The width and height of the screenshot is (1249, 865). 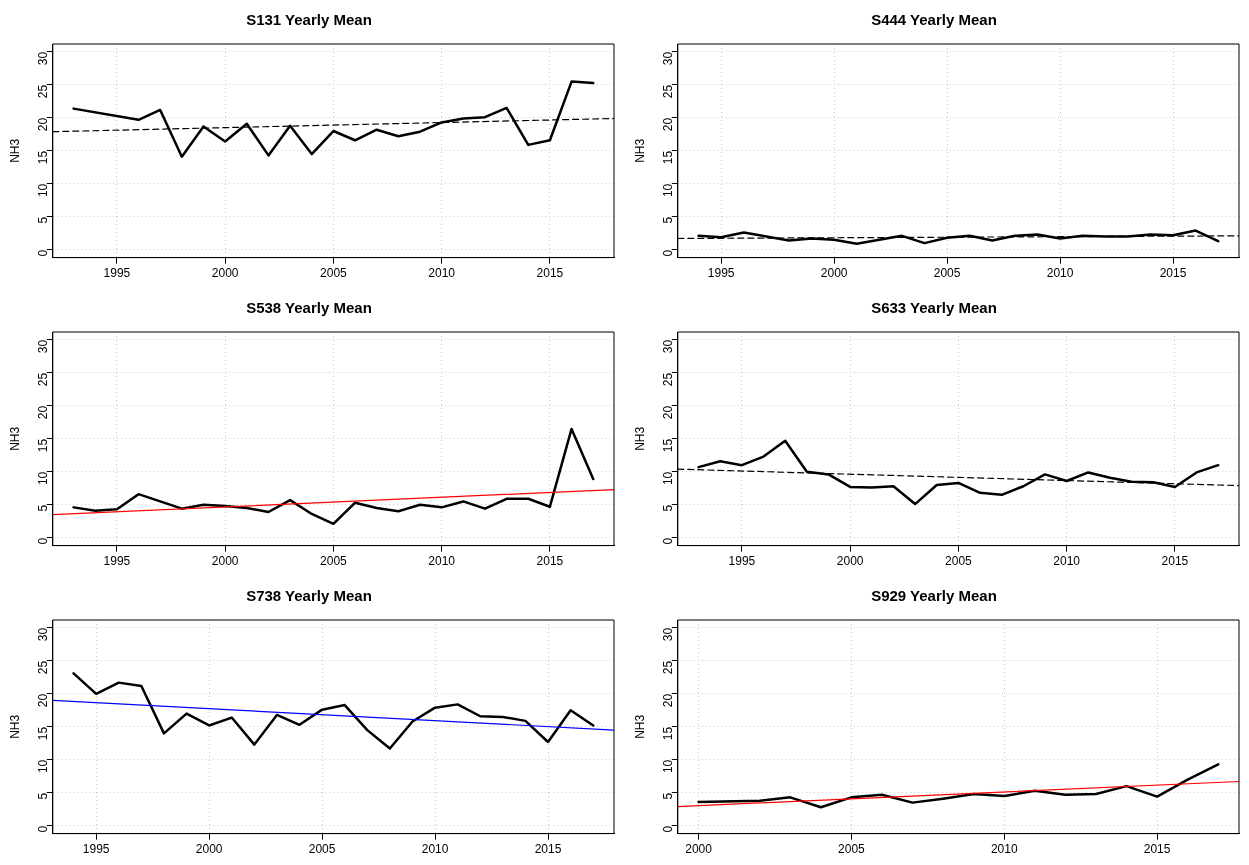 What do you see at coordinates (934, 20) in the screenshot?
I see `chart-title: S444 Yearly Mean` at bounding box center [934, 20].